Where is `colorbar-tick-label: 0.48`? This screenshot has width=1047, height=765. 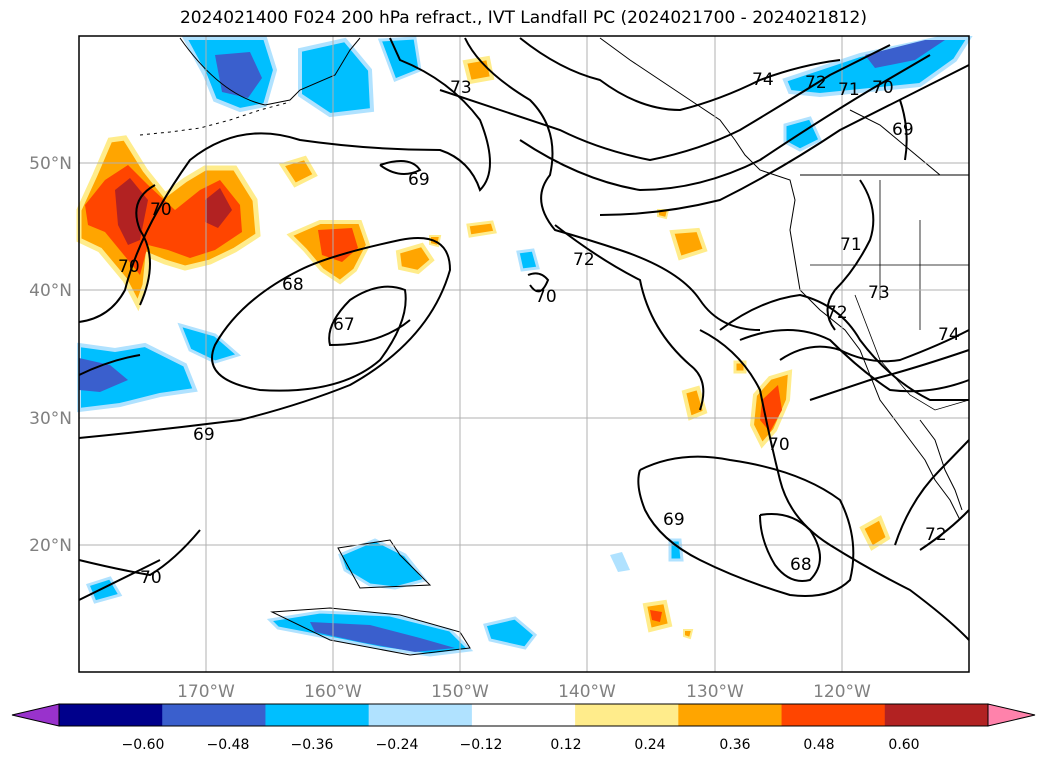 colorbar-tick-label: 0.48 is located at coordinates (818, 745).